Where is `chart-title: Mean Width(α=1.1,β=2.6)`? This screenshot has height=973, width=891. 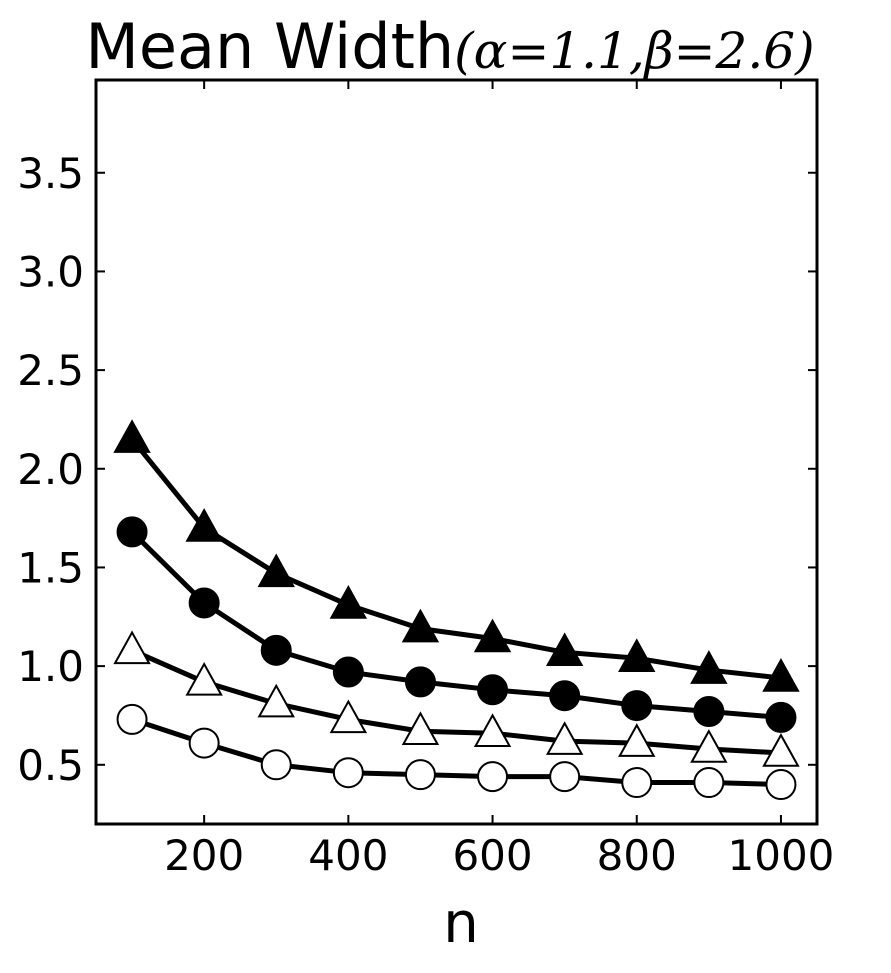
chart-title: Mean Width(α=1.1,β=2.6) is located at coordinates (449, 46).